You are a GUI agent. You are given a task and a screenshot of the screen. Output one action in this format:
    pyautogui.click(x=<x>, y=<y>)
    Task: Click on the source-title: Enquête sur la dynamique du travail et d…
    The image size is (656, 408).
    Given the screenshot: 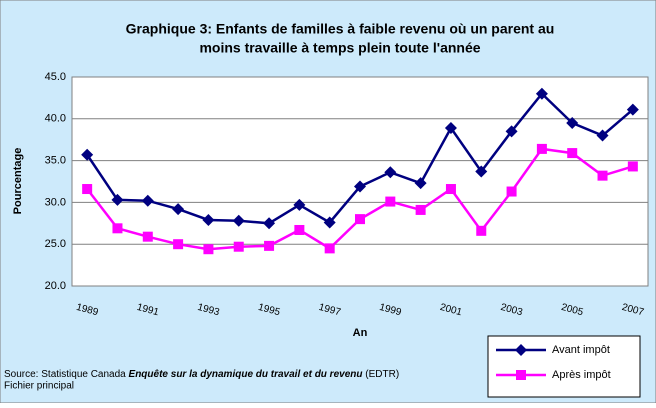 What is the action you would take?
    pyautogui.click(x=246, y=374)
    